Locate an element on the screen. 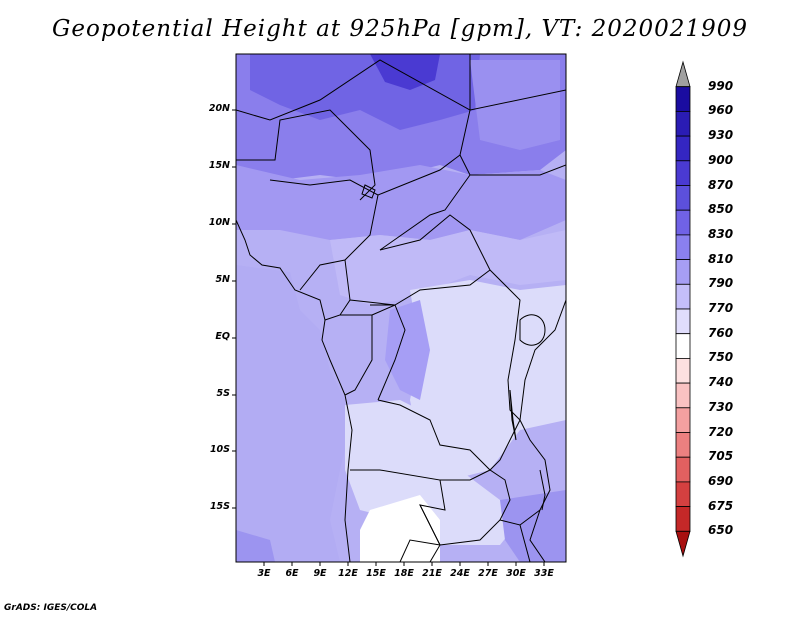 The width and height of the screenshot is (800, 618). lon-label-12e: 12E is located at coordinates (348, 573).